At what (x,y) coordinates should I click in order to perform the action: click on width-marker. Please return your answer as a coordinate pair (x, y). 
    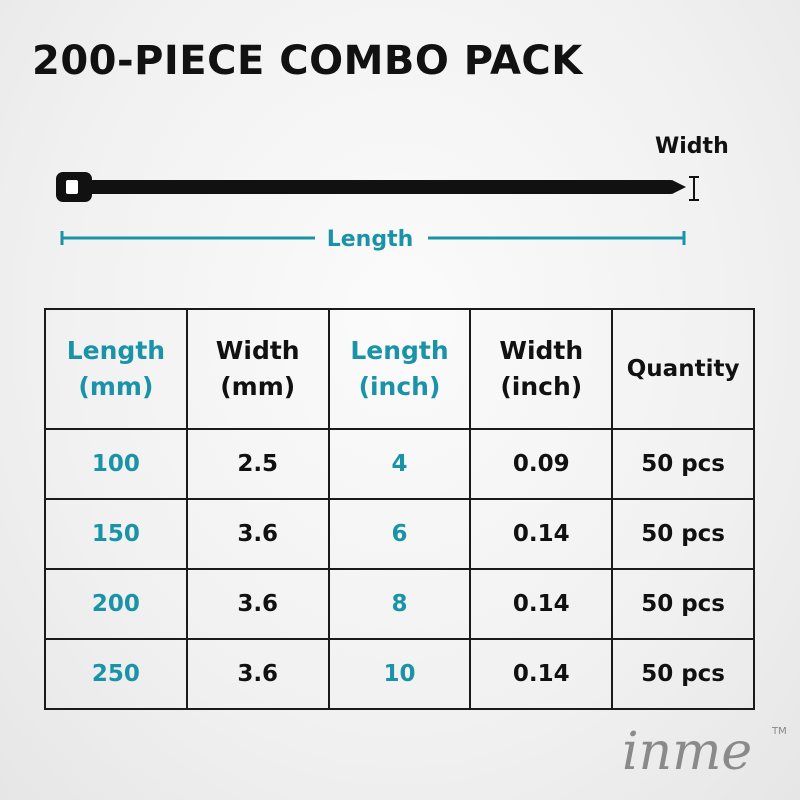
    Looking at the image, I should click on (694, 188).